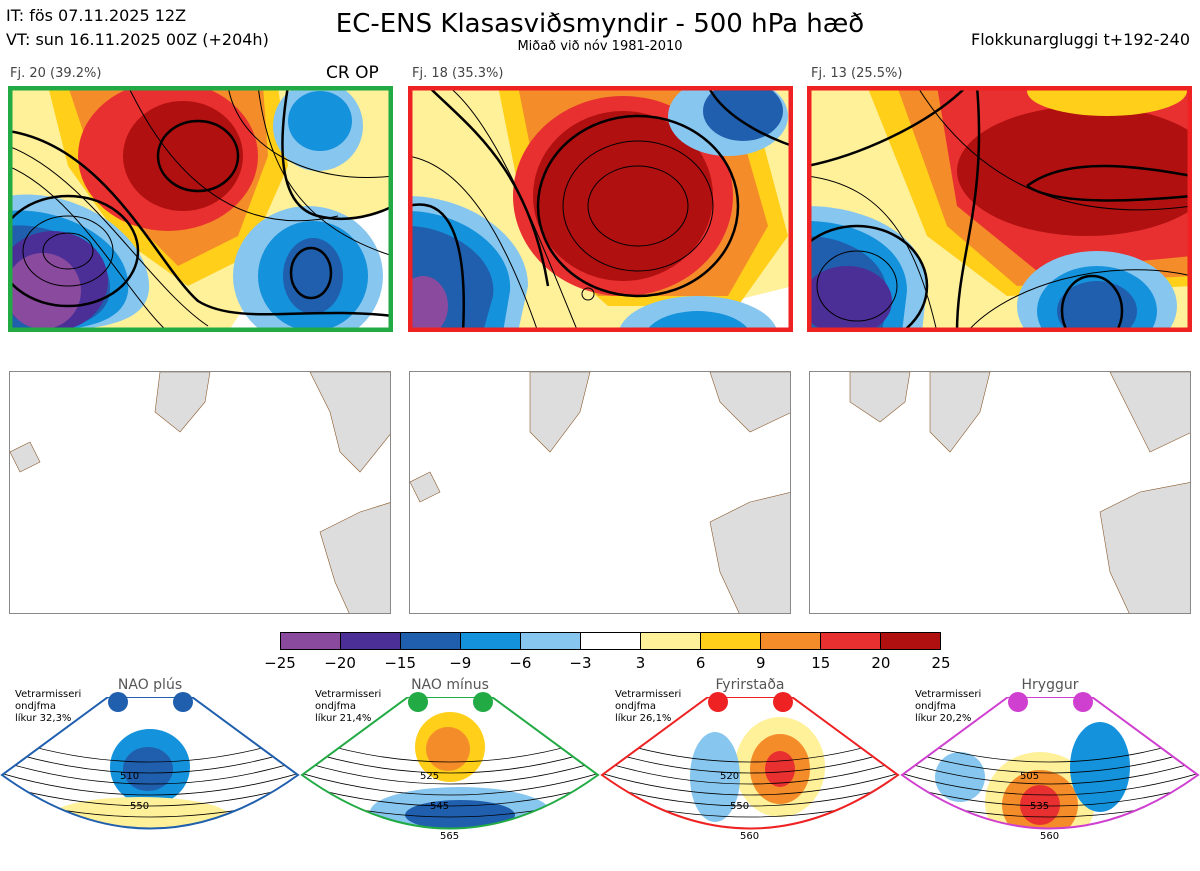 This screenshot has height=871, width=1200. What do you see at coordinates (520, 663) in the screenshot?
I see `colorbar-tick-label: −6` at bounding box center [520, 663].